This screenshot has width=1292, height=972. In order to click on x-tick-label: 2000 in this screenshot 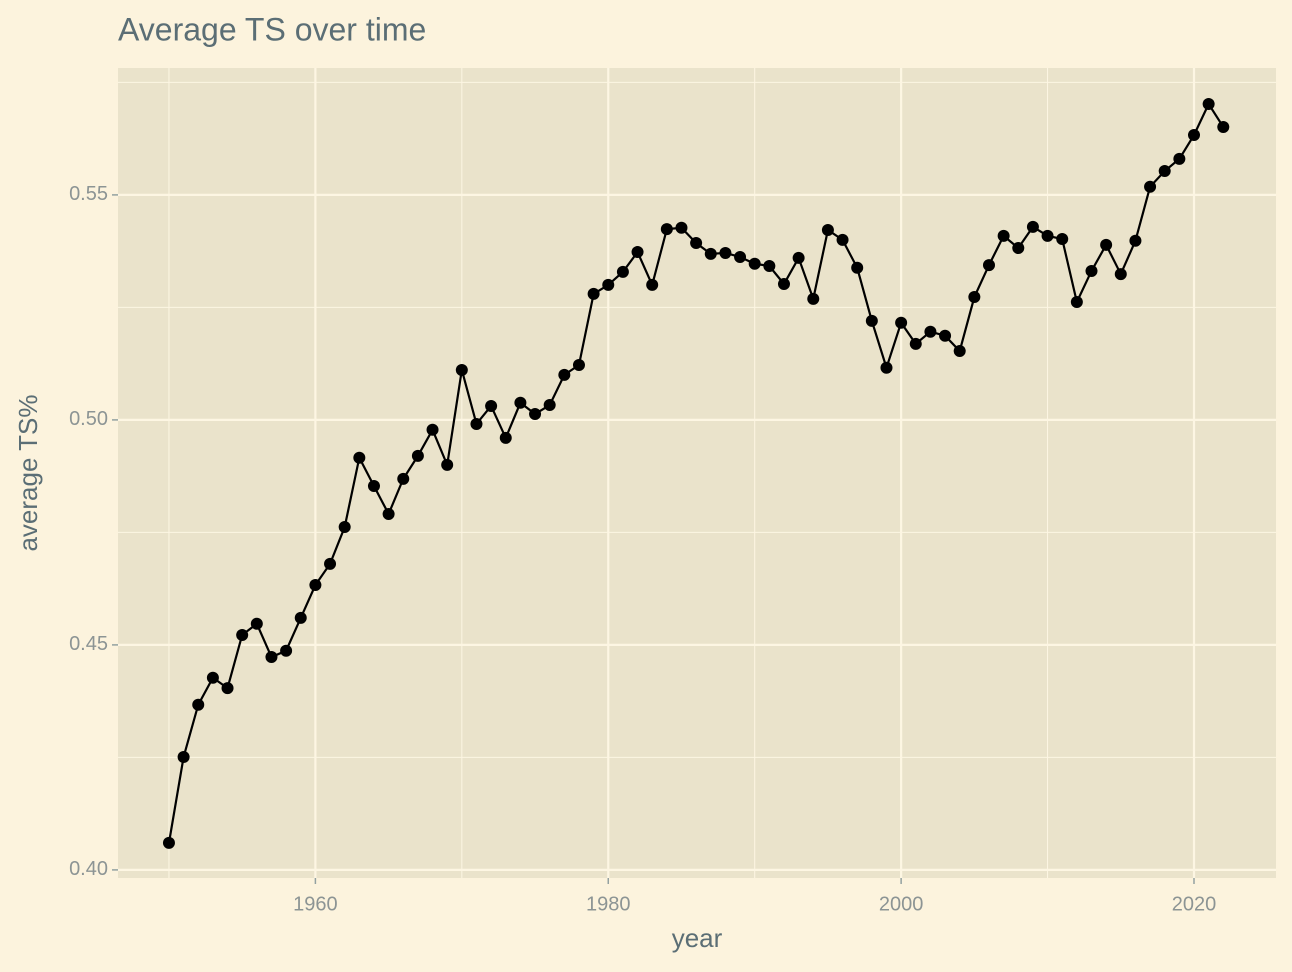, I will do `click(901, 904)`.